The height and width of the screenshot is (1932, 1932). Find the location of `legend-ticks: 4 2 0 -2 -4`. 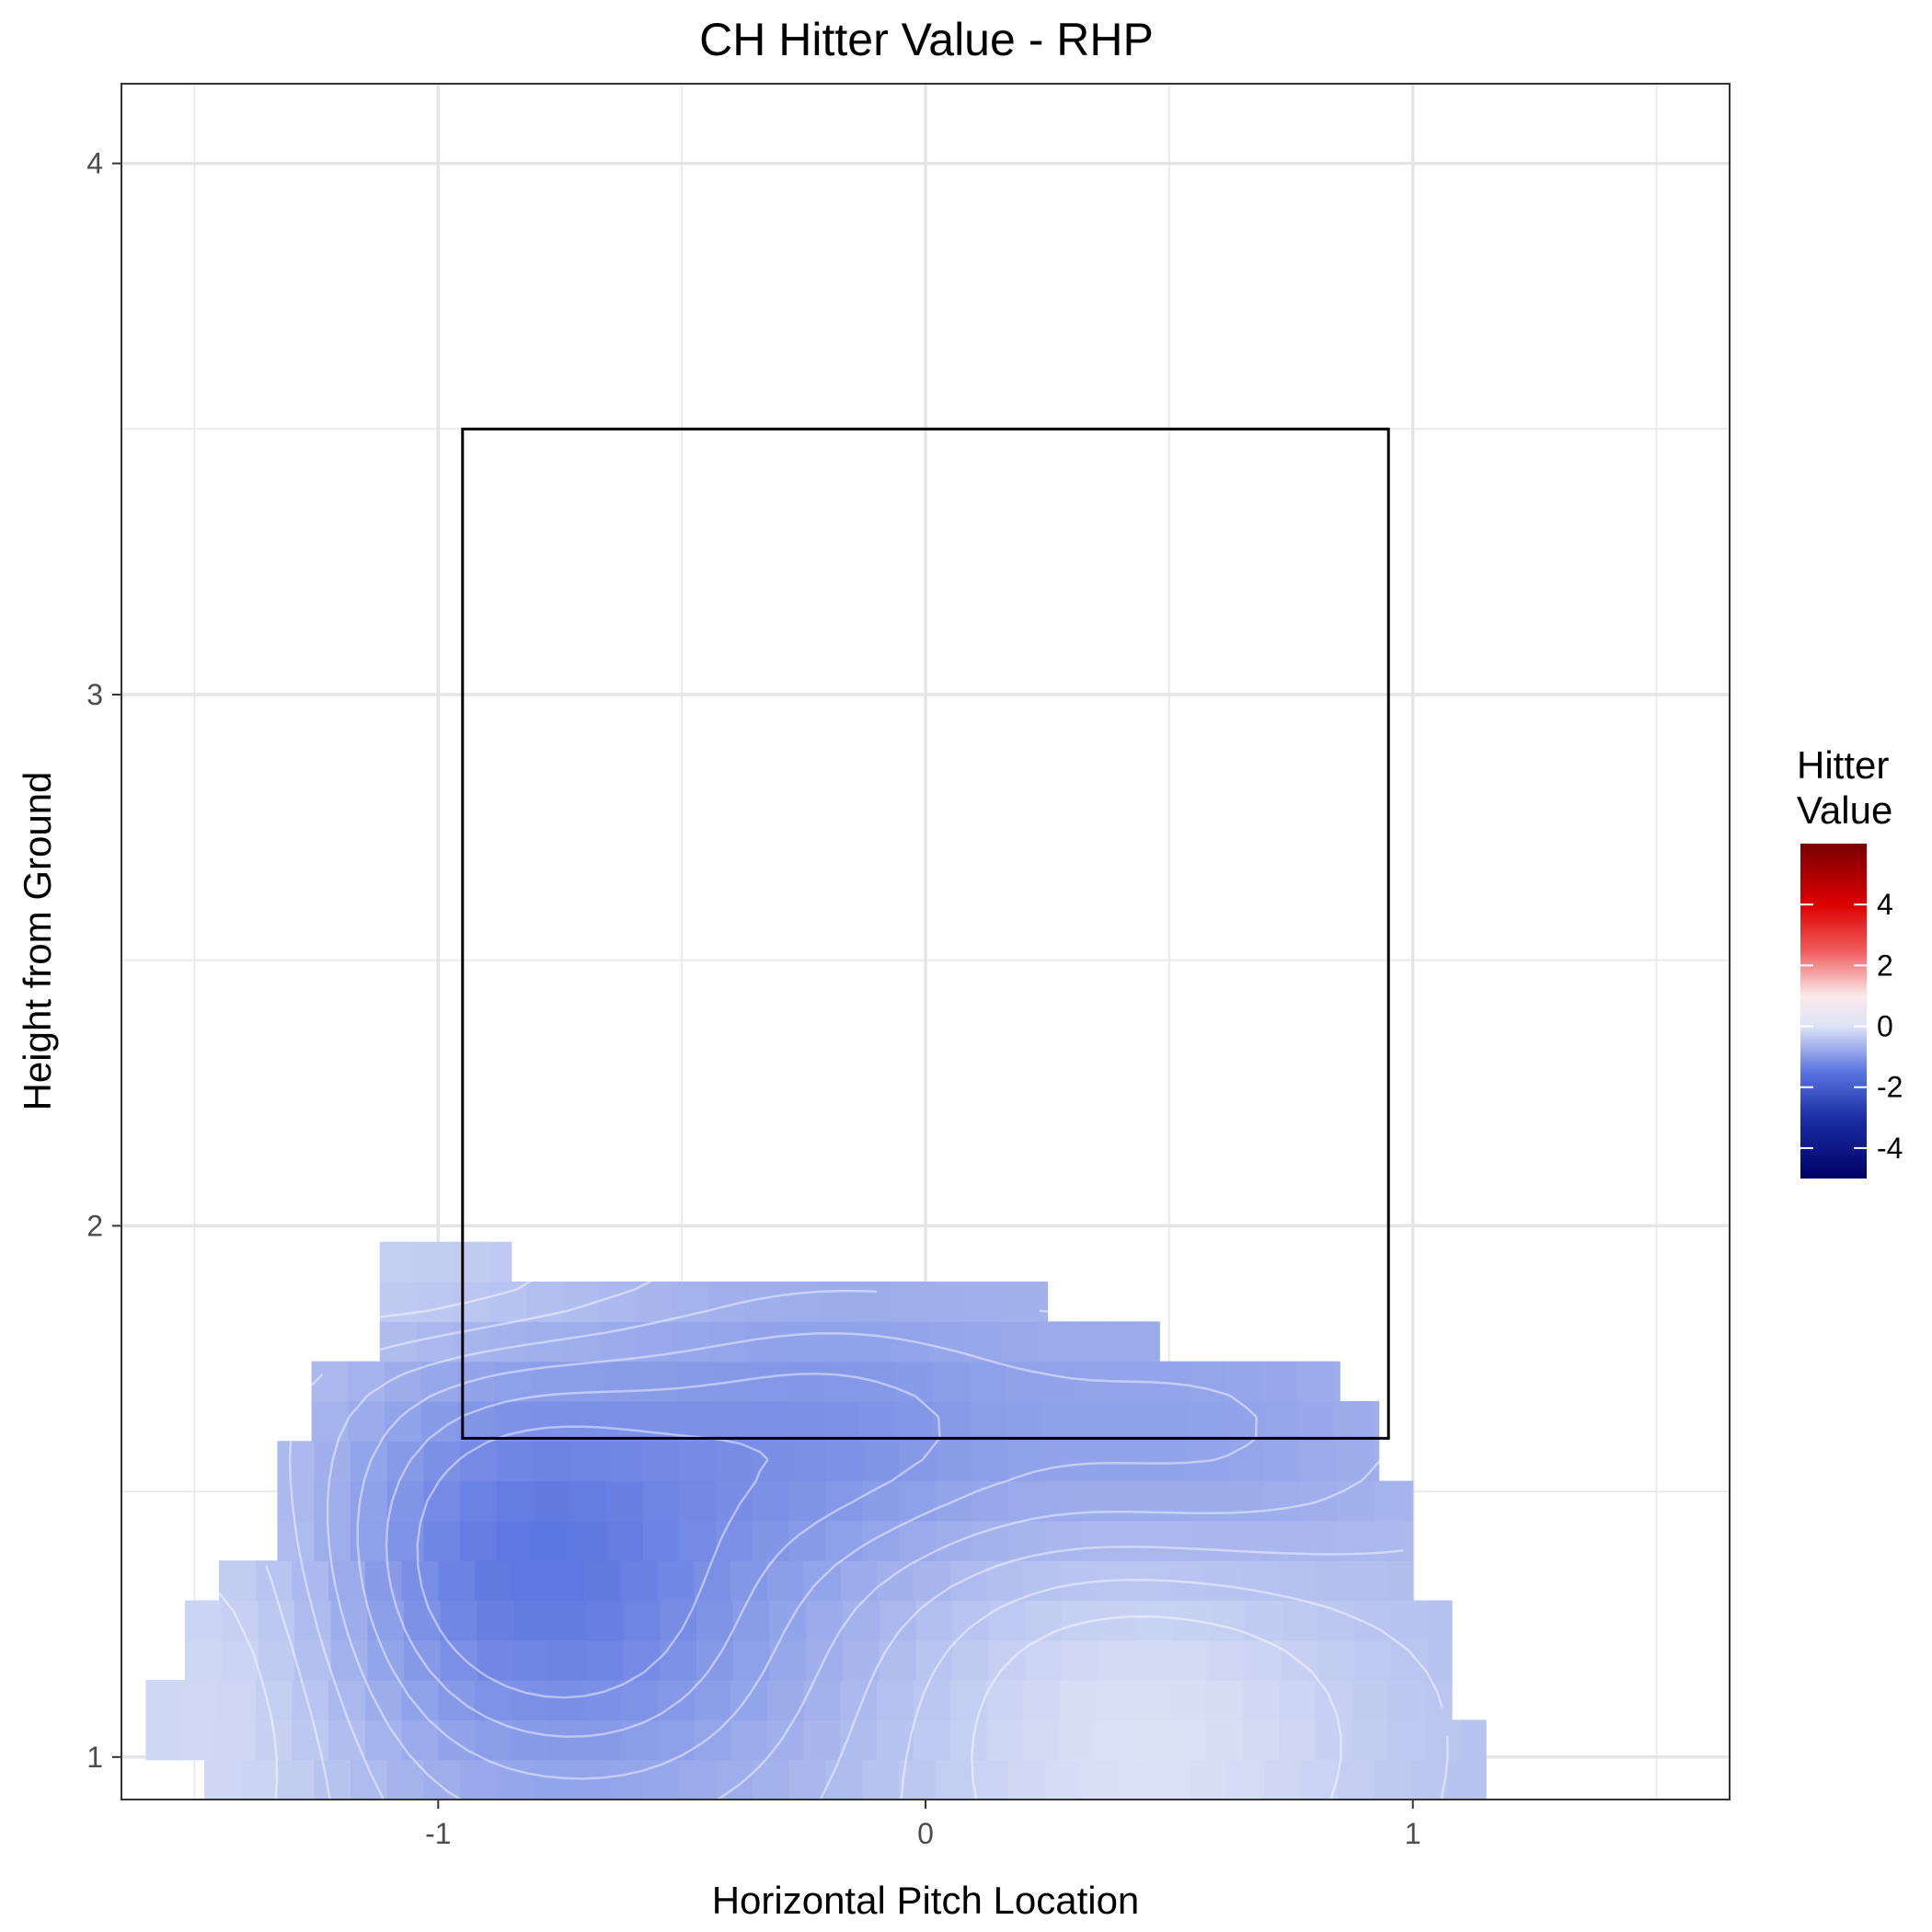

legend-ticks: 4 2 0 -2 -4 is located at coordinates (1851, 1026).